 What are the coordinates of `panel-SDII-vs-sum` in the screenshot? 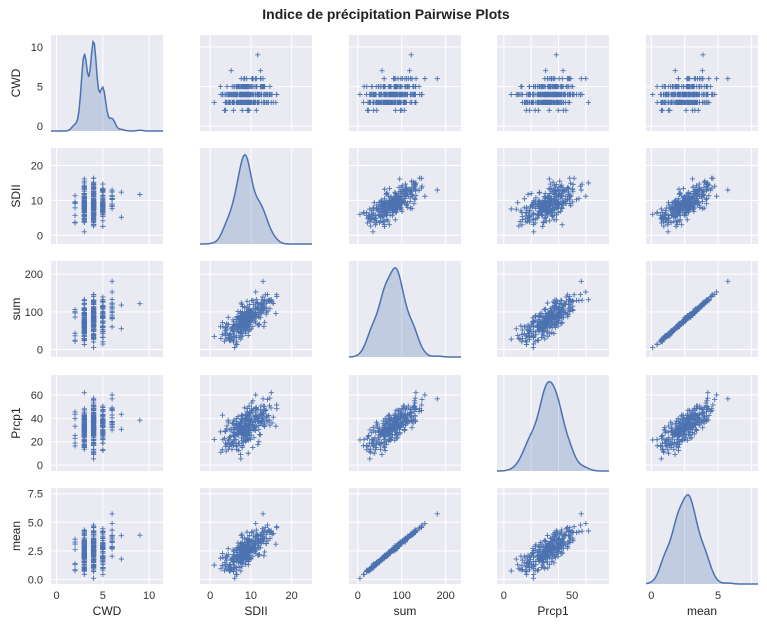 It's located at (405, 196).